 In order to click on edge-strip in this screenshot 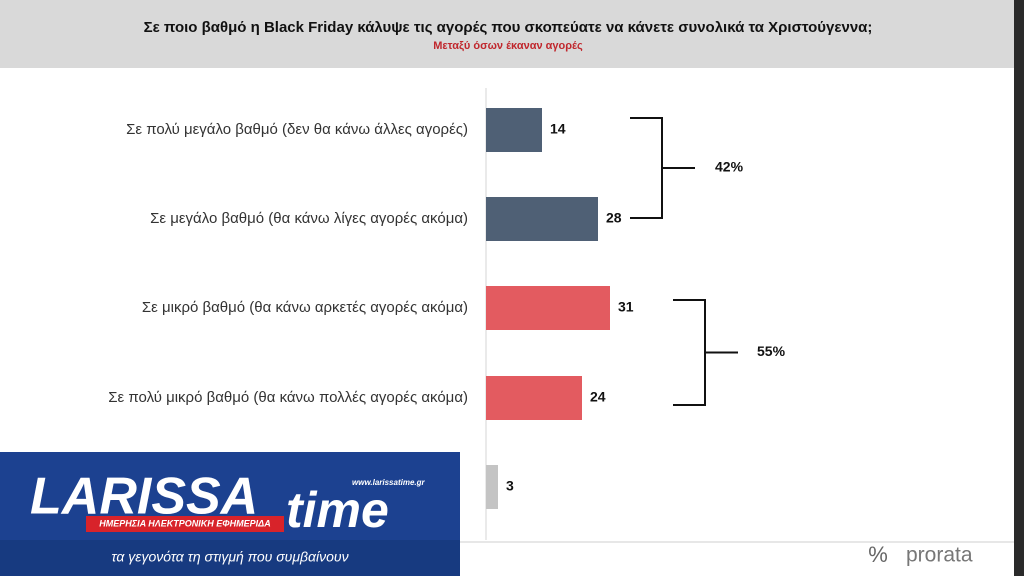, I will do `click(1019, 288)`.